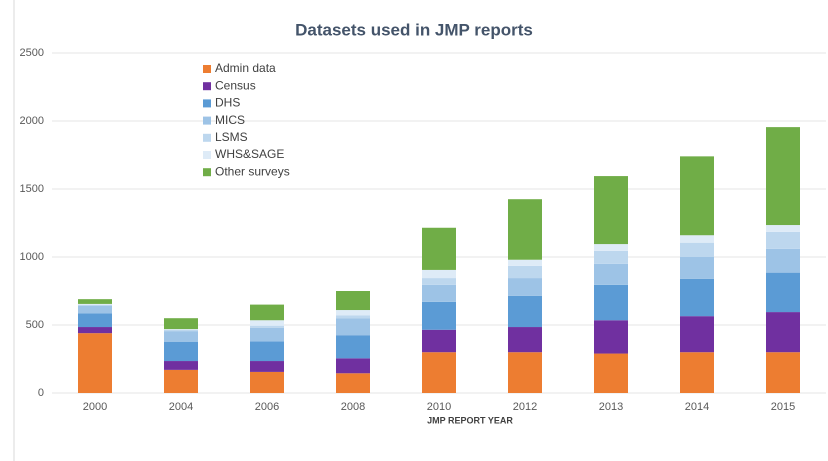 This screenshot has height=461, width=828. I want to click on legend-label: Admin data, so click(245, 68).